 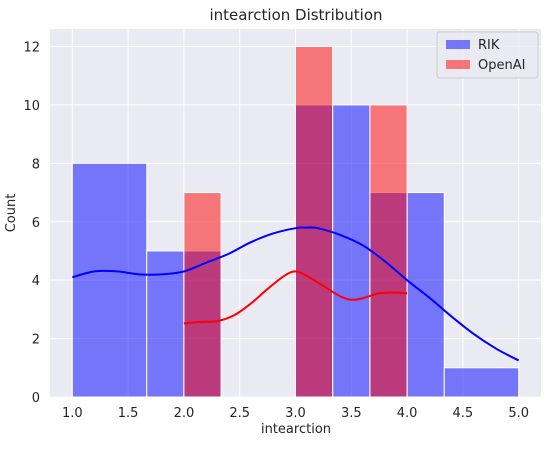 What do you see at coordinates (458, 64) in the screenshot?
I see `legend-swatch-openai` at bounding box center [458, 64].